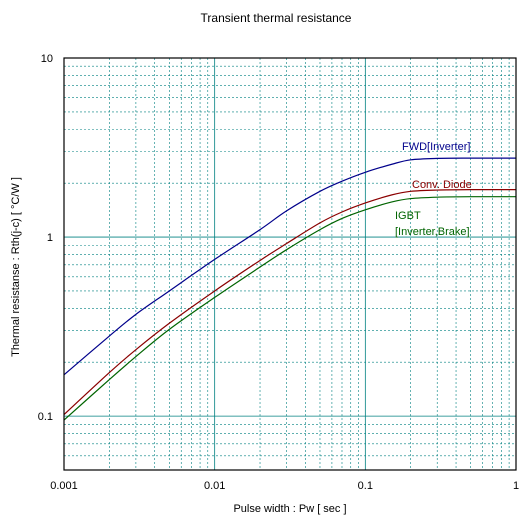 The width and height of the screenshot is (521, 521). What do you see at coordinates (16, 267) in the screenshot?
I see `y-axis-label: Thermal resistanse : Rth(j-c) [ °C/W ]` at bounding box center [16, 267].